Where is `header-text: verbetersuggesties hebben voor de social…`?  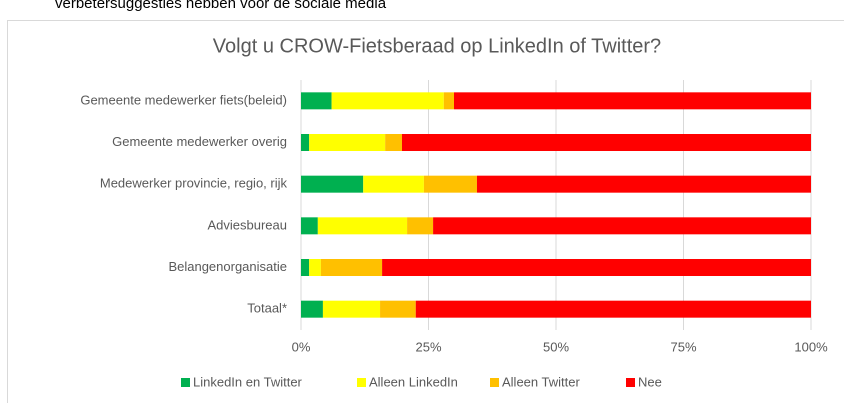
header-text: verbetersuggesties hebben voor de social… is located at coordinates (221, 6).